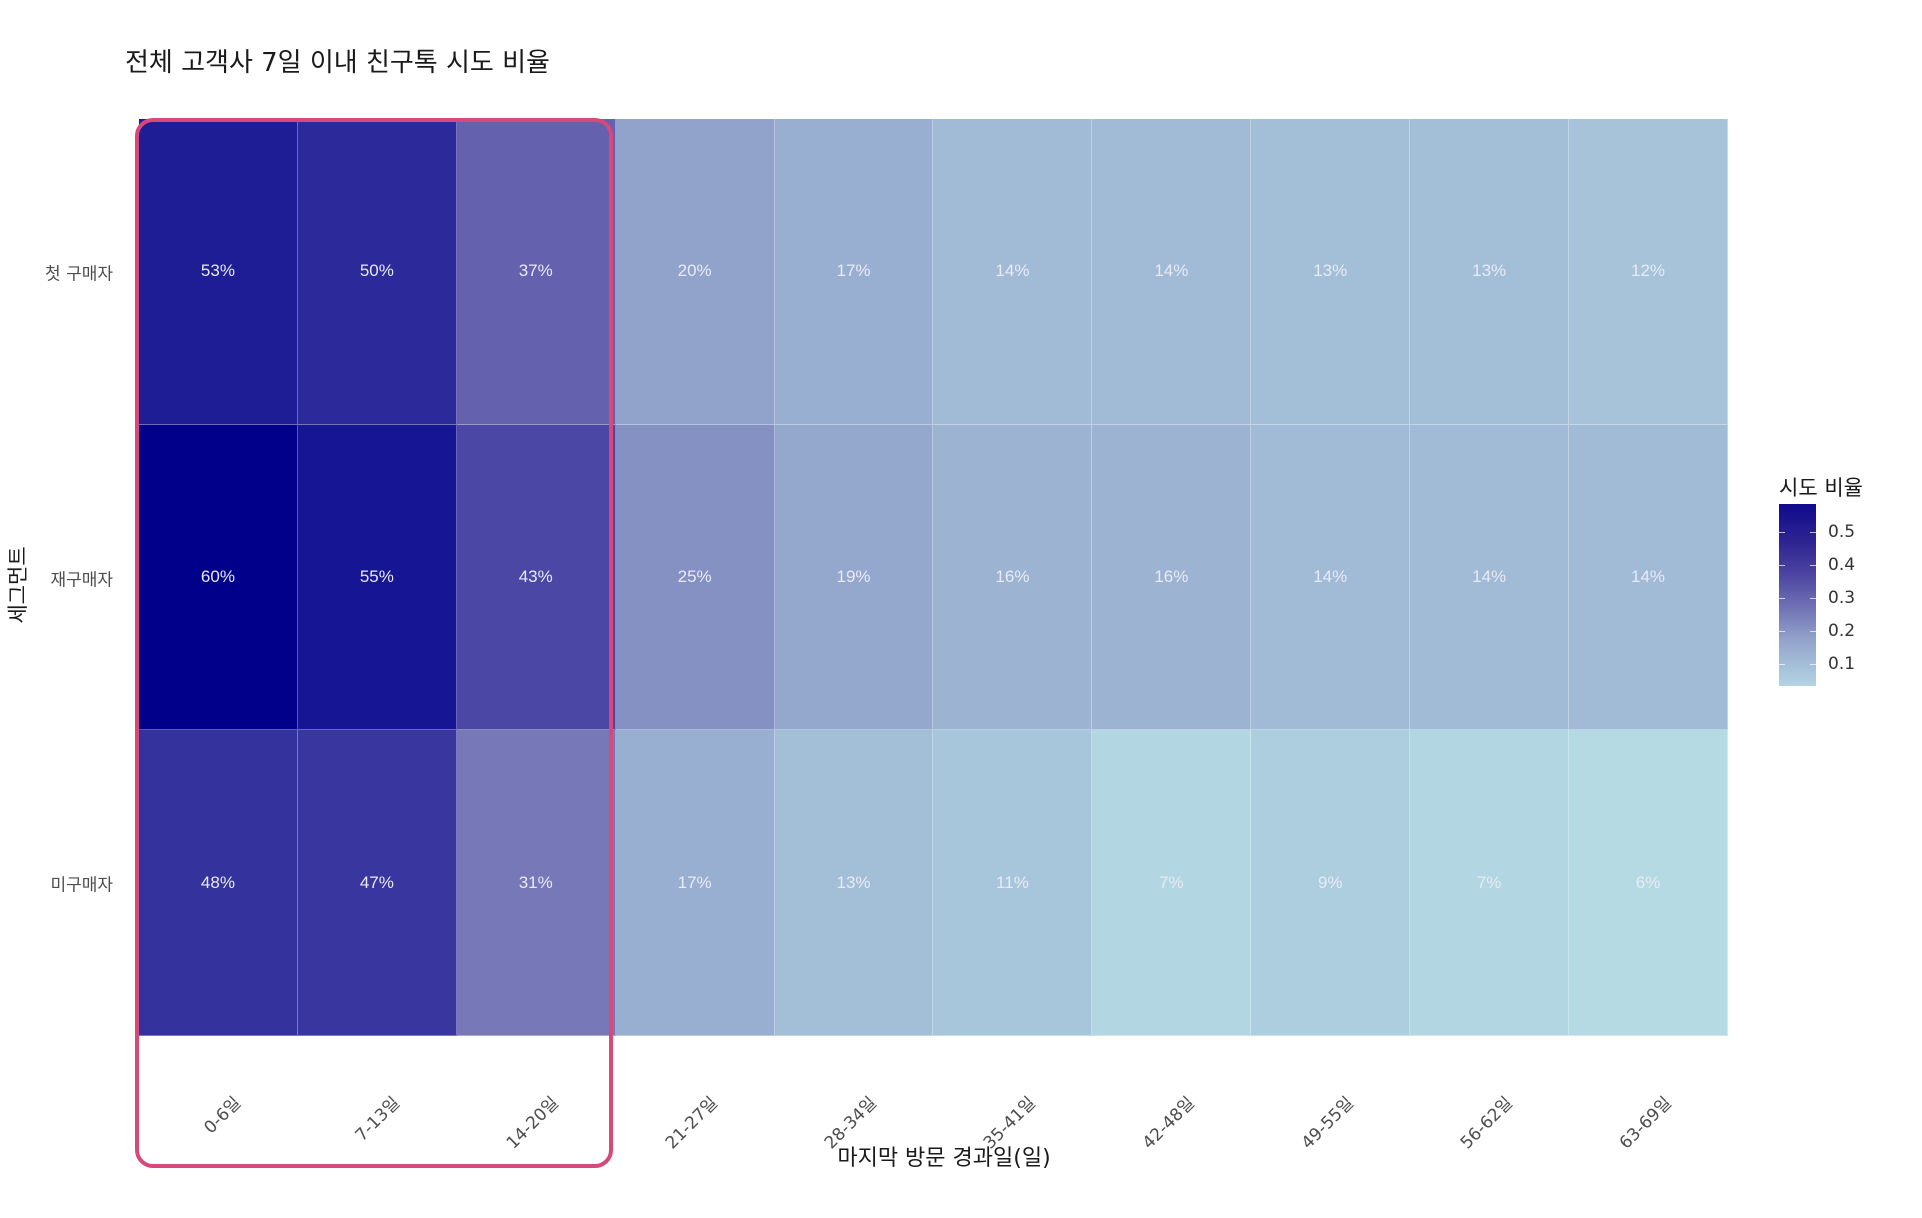  What do you see at coordinates (1842, 664) in the screenshot?
I see `legend-tick-label: 0.1` at bounding box center [1842, 664].